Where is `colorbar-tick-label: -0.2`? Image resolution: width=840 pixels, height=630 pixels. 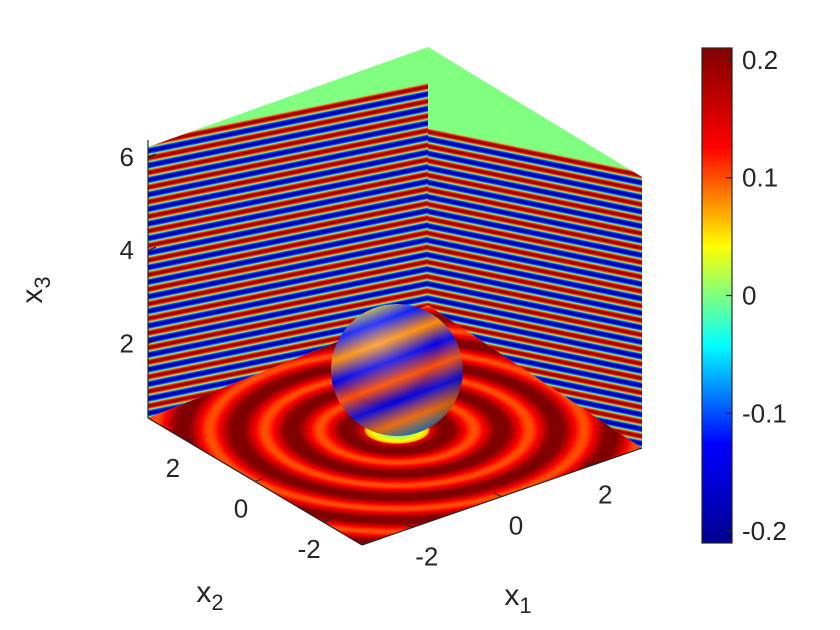
colorbar-tick-label: -0.2 is located at coordinates (764, 531).